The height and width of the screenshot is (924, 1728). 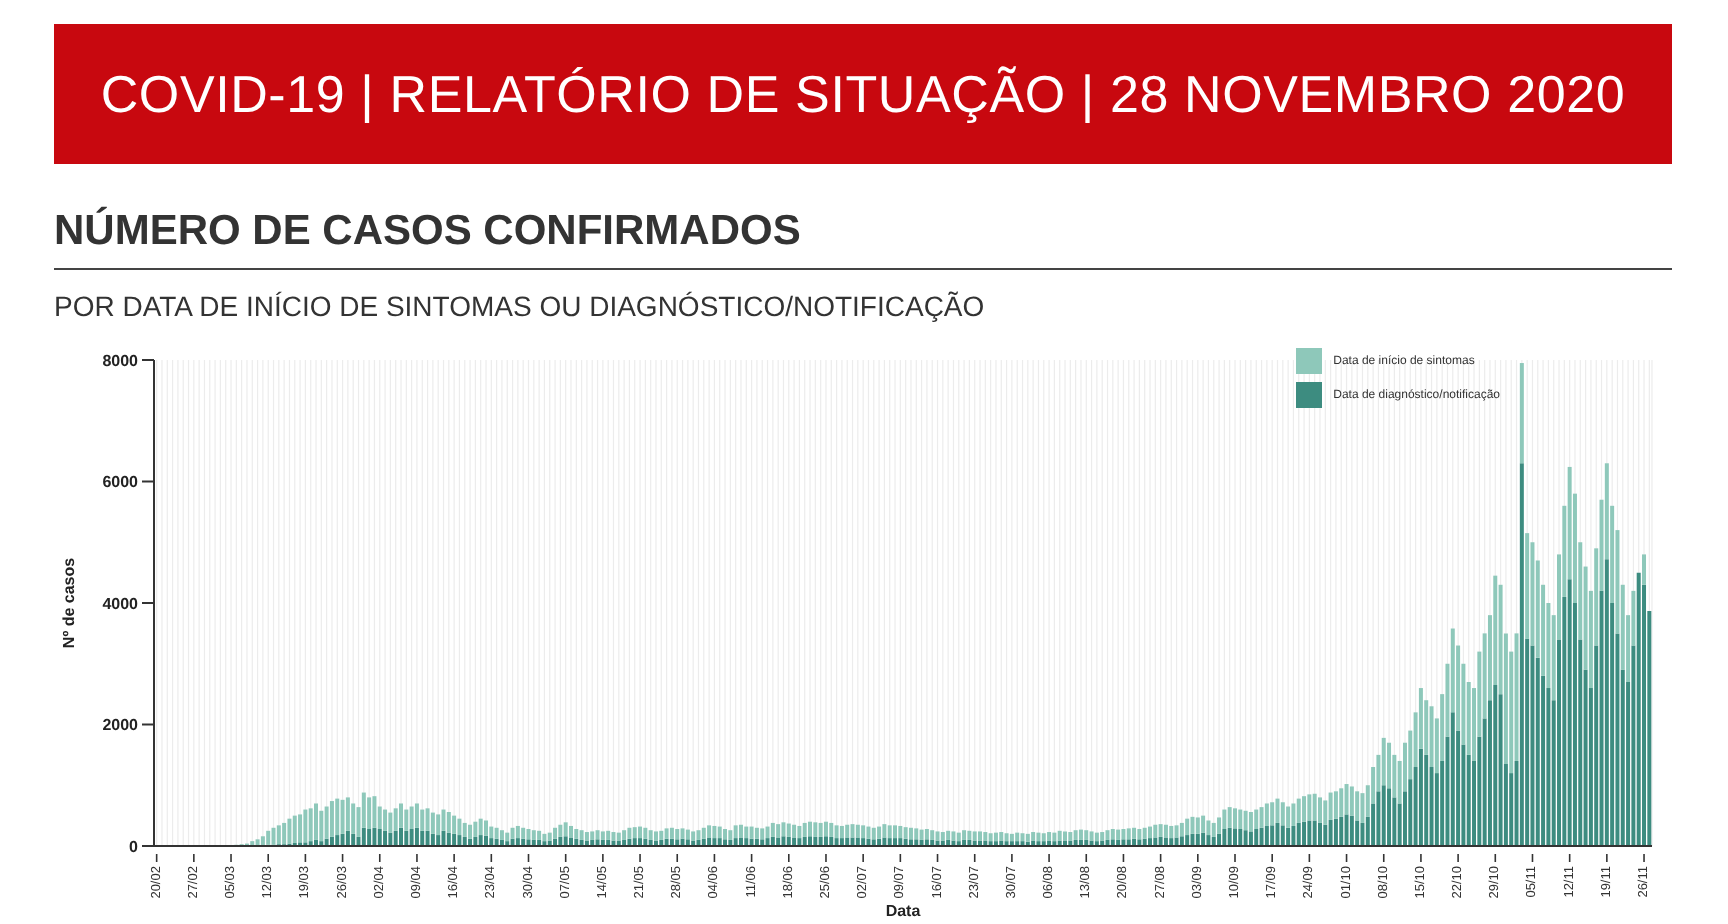 I want to click on y-tick-label: 4000, so click(x=121, y=603).